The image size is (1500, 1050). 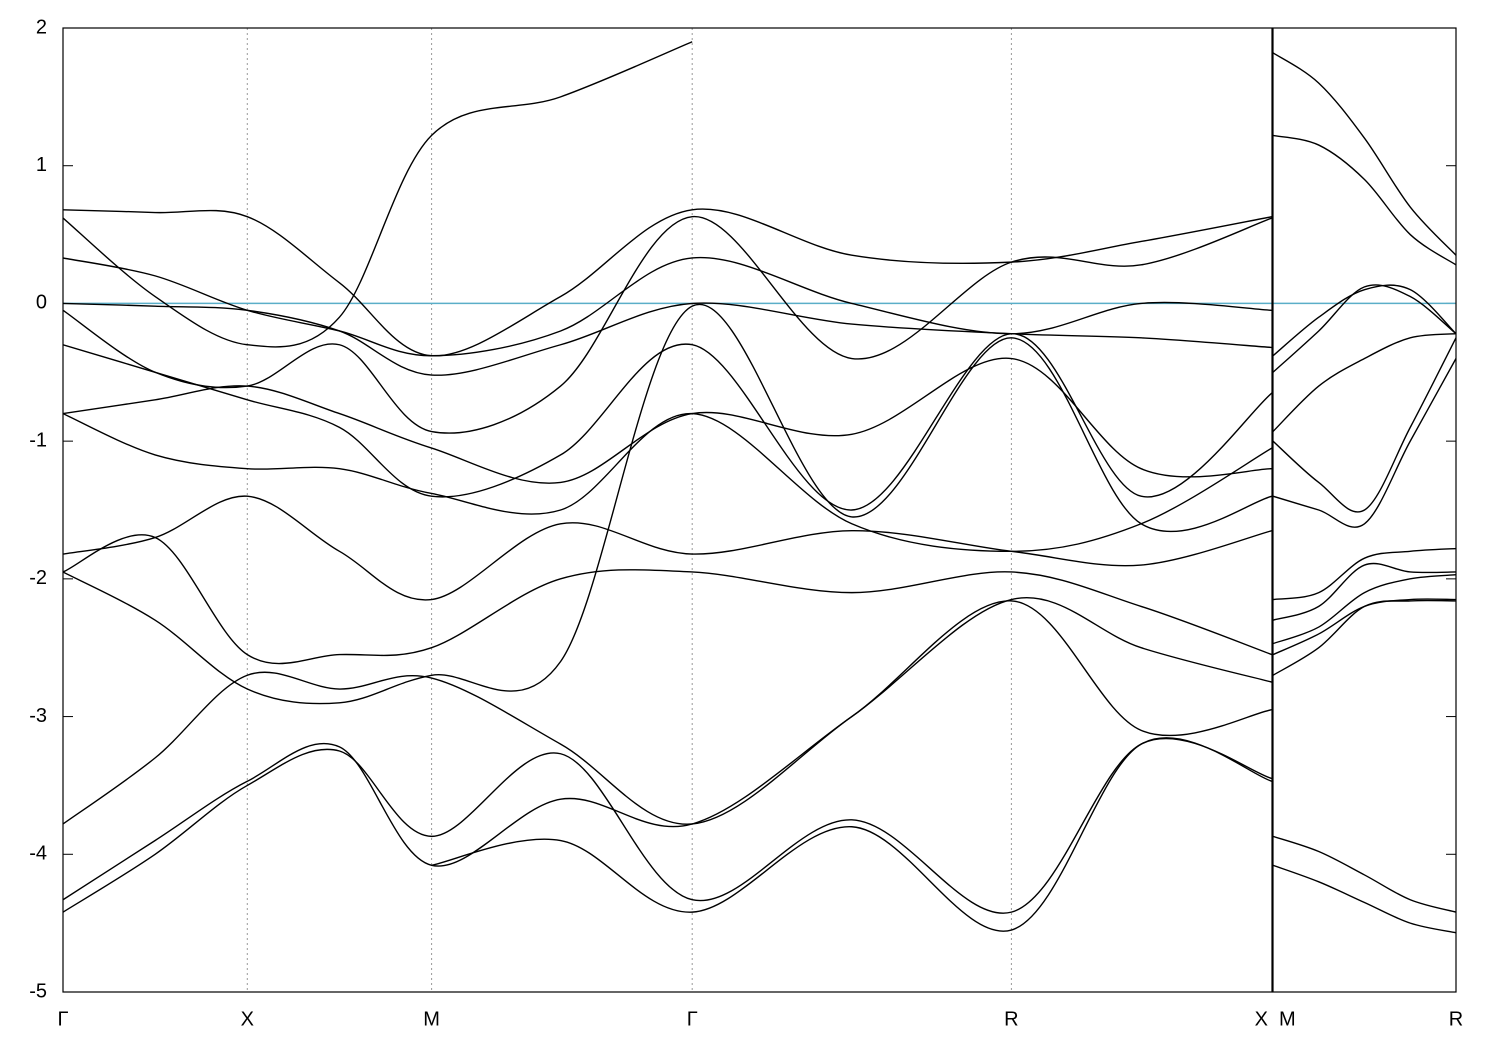 What do you see at coordinates (38, 716) in the screenshot?
I see `y-tick-label: -3` at bounding box center [38, 716].